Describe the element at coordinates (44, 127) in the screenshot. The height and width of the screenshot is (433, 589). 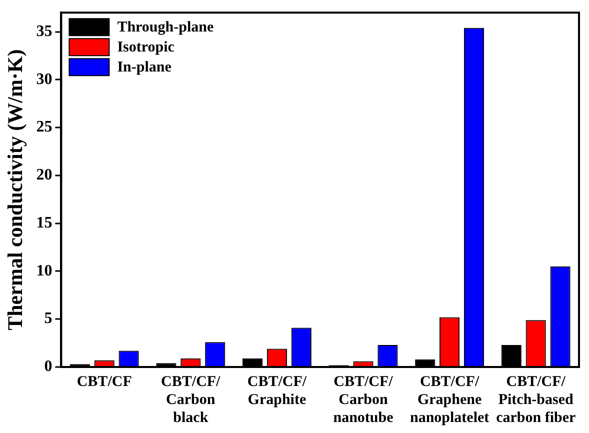
I see `y-tick-label: 25` at that location.